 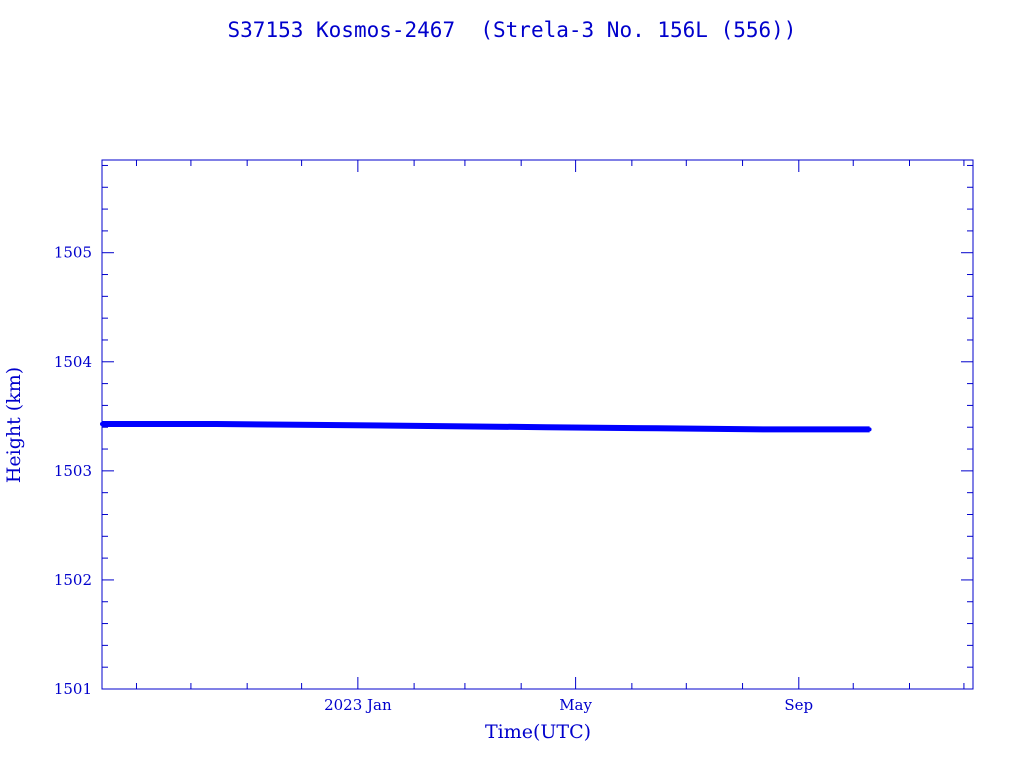 I want to click on series-group, so click(x=486, y=427).